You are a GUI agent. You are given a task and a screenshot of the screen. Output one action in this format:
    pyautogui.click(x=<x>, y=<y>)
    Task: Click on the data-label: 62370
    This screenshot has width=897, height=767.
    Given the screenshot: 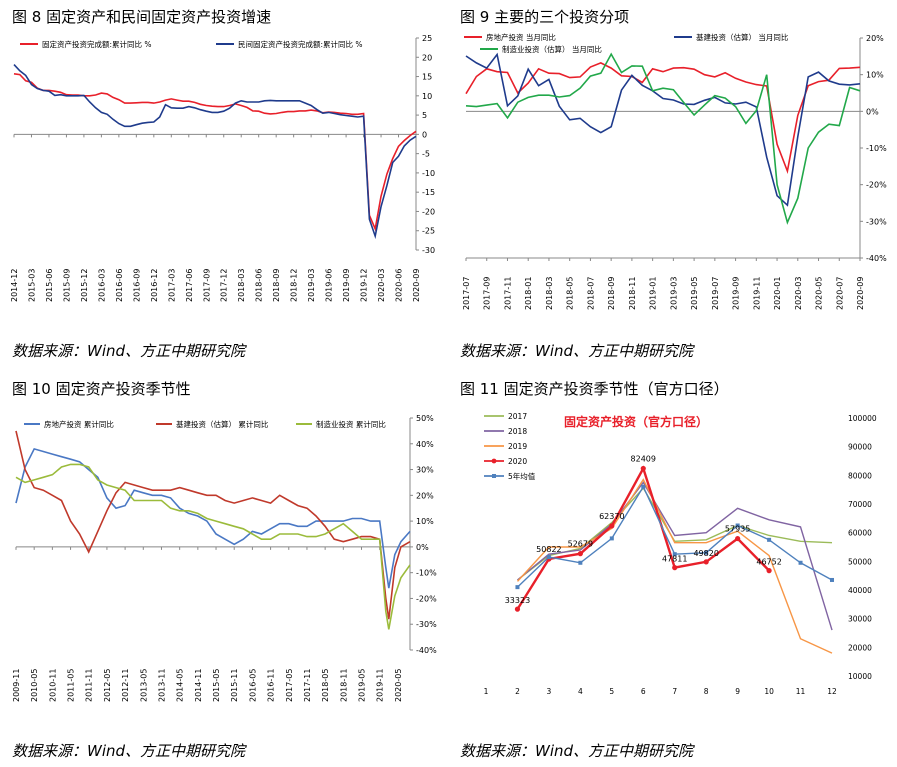 What is the action you would take?
    pyautogui.click(x=611, y=516)
    